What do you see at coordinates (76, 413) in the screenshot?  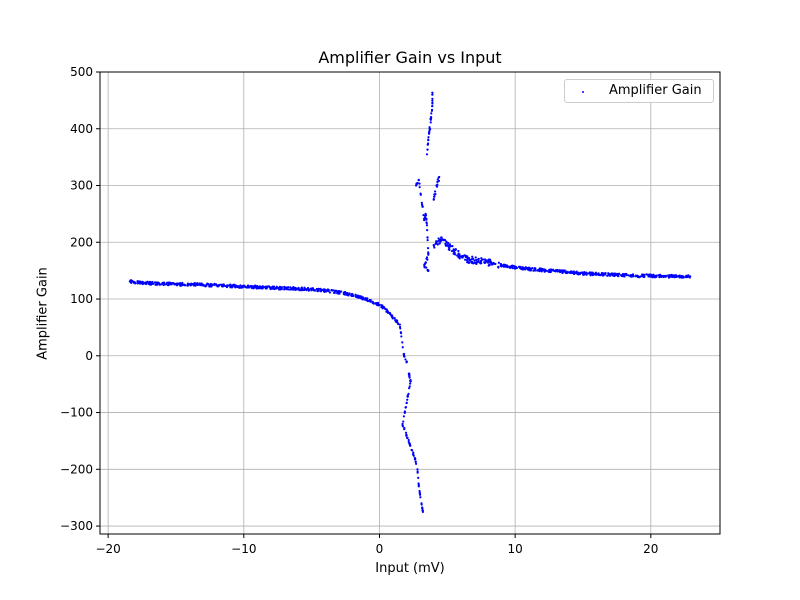 I see `y-tick-label: −100` at bounding box center [76, 413].